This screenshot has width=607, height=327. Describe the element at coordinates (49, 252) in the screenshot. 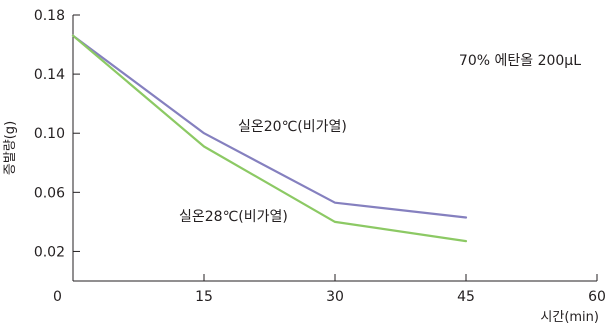

I see `y-tick-label: 0.02` at that location.